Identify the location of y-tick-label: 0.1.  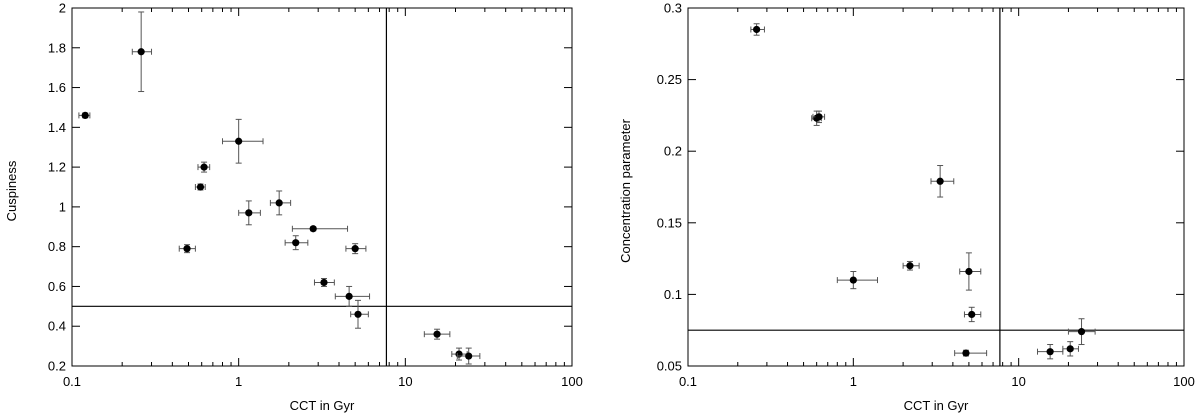
(673, 294).